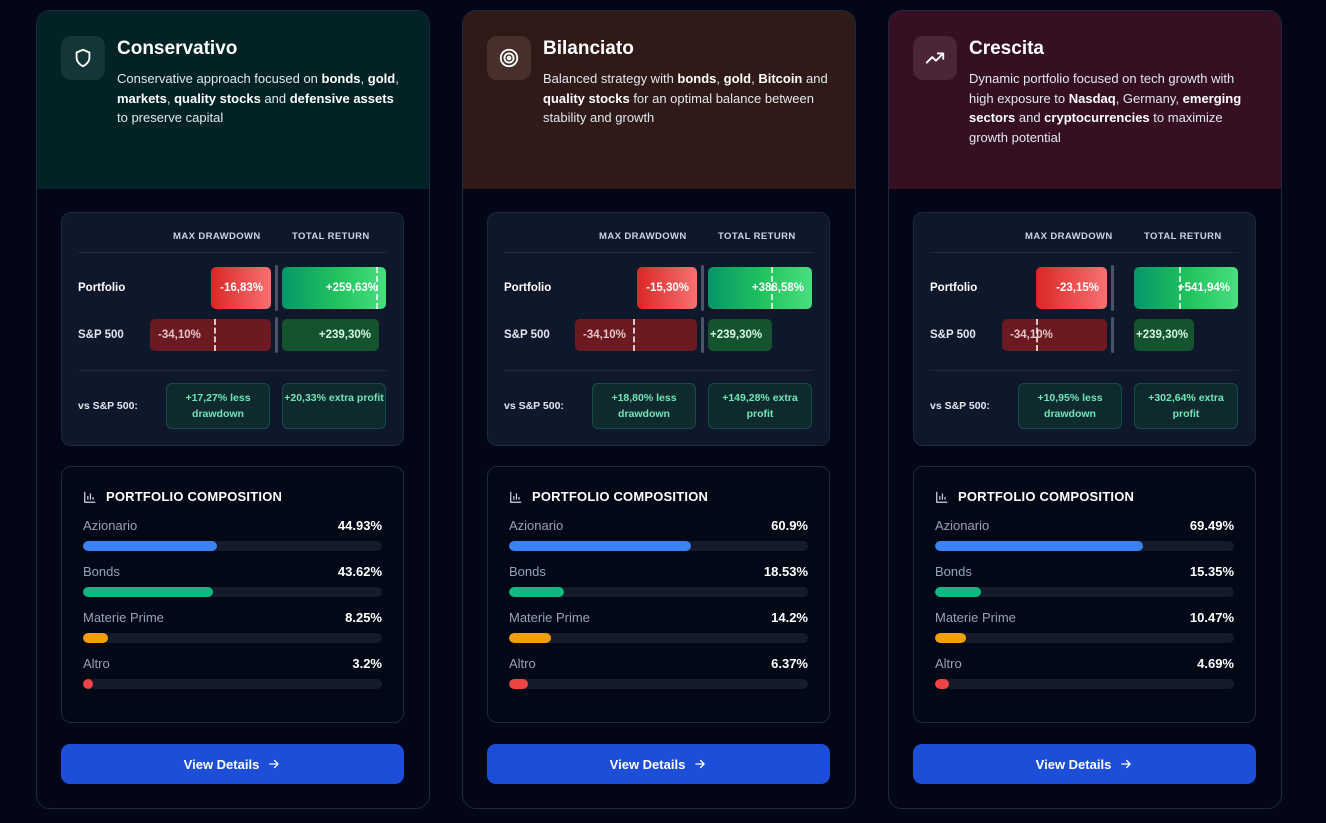  What do you see at coordinates (96, 663) in the screenshot?
I see `asset-class-name: Altro` at bounding box center [96, 663].